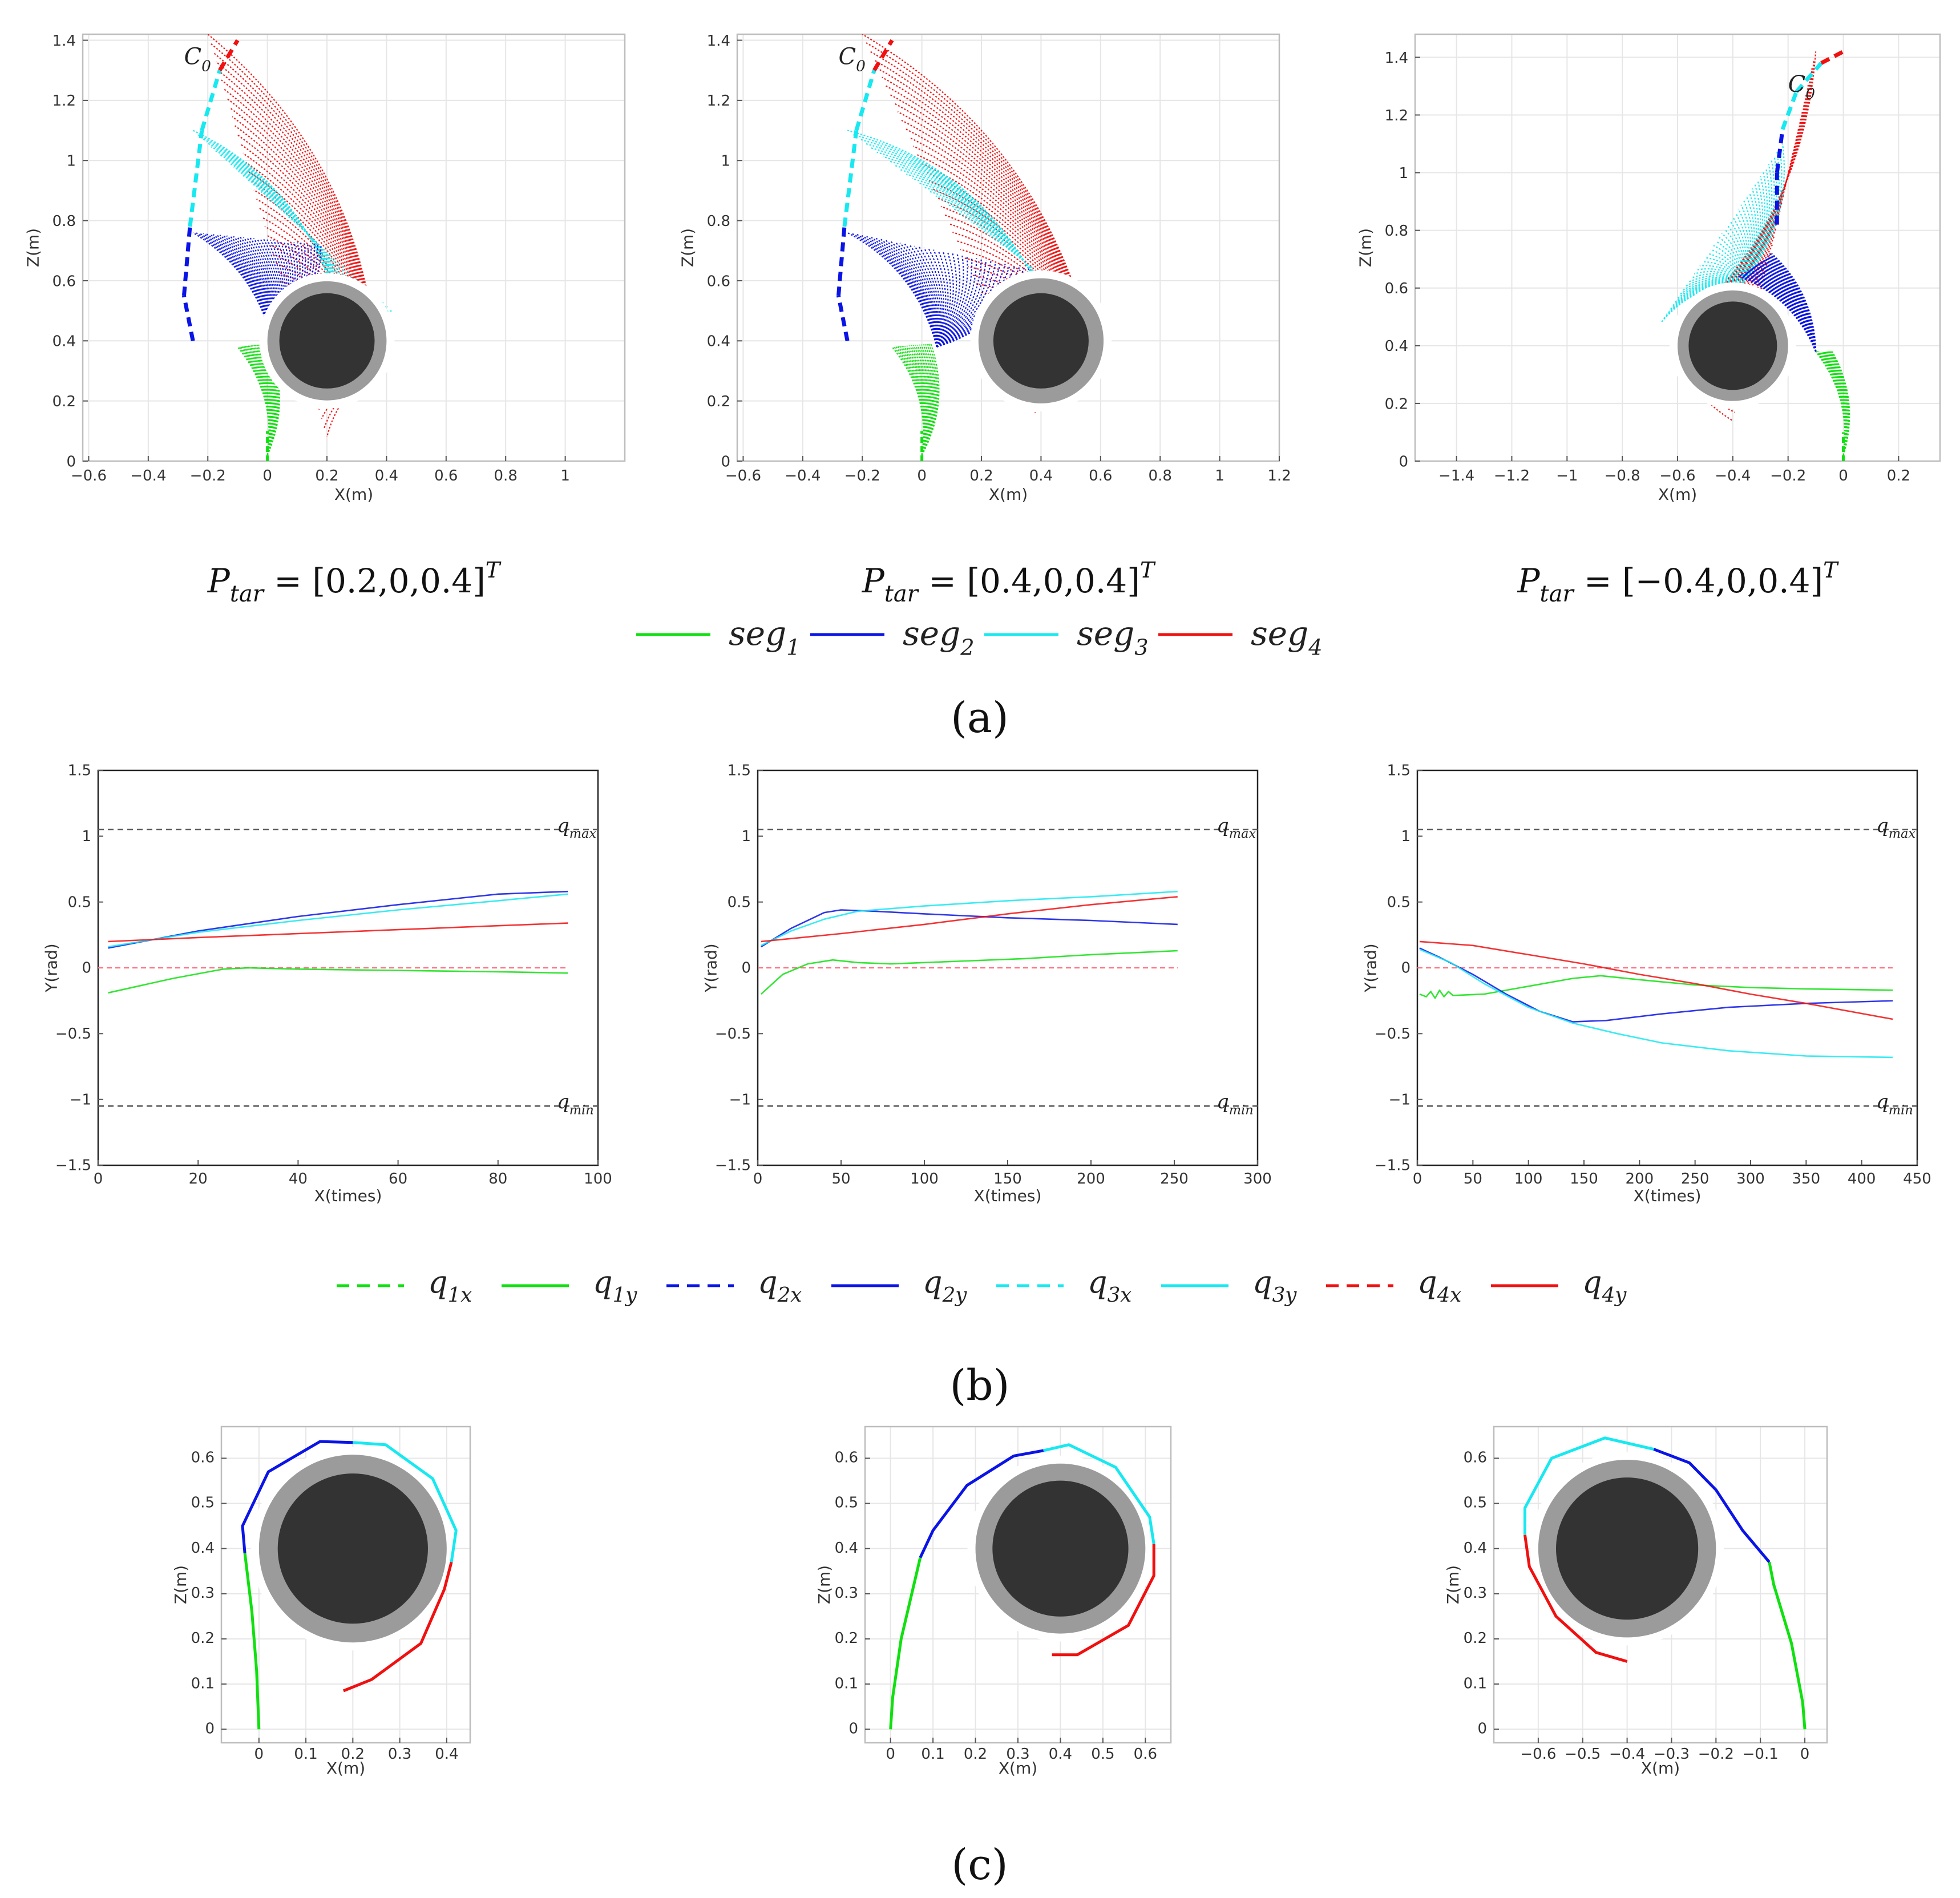 The width and height of the screenshot is (1960, 1898). I want to click on c0-label-sub: 0, so click(1810, 94).